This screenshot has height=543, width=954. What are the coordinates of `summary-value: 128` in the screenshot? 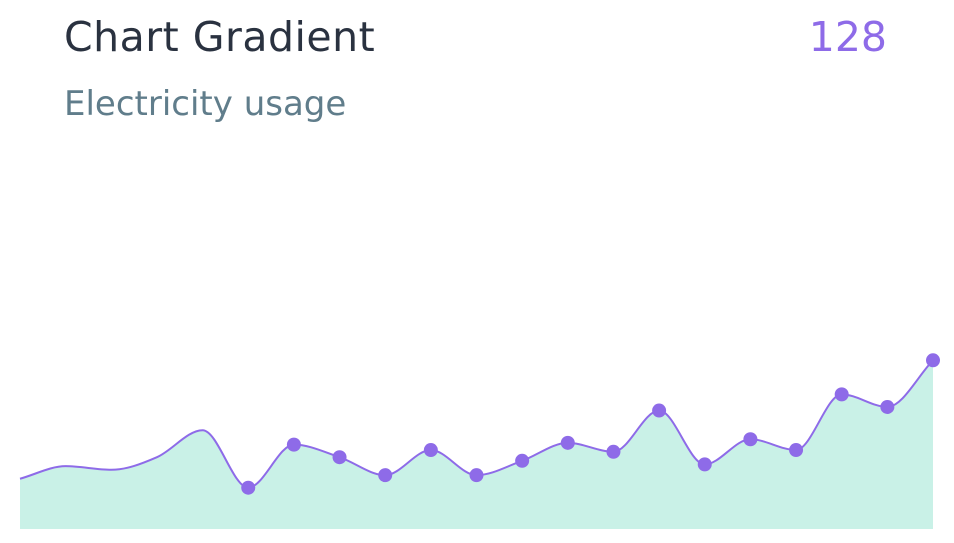 It's located at (847, 37).